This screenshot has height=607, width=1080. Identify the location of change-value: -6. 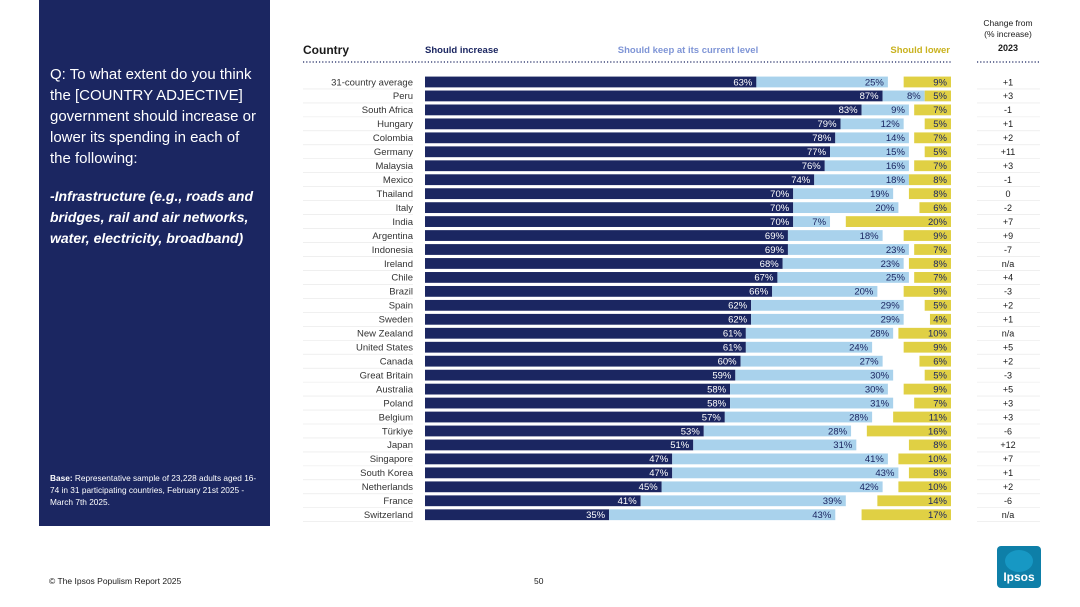
(1008, 501).